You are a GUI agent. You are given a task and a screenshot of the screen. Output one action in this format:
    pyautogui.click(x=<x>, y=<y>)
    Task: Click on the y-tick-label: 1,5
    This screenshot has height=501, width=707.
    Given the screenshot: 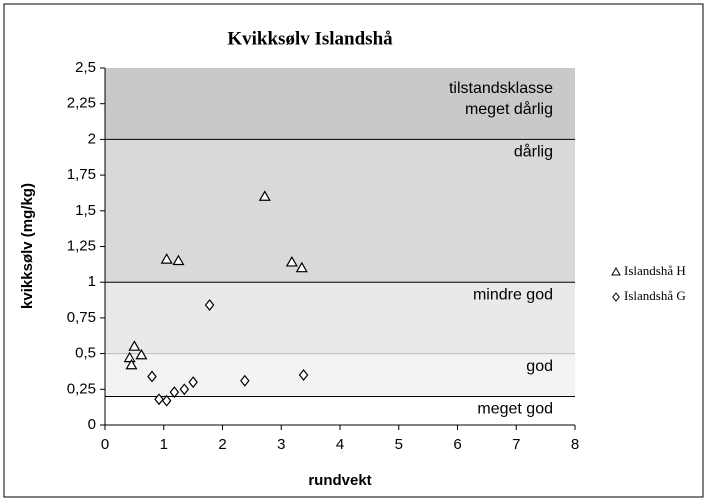 What is the action you would take?
    pyautogui.click(x=85, y=210)
    